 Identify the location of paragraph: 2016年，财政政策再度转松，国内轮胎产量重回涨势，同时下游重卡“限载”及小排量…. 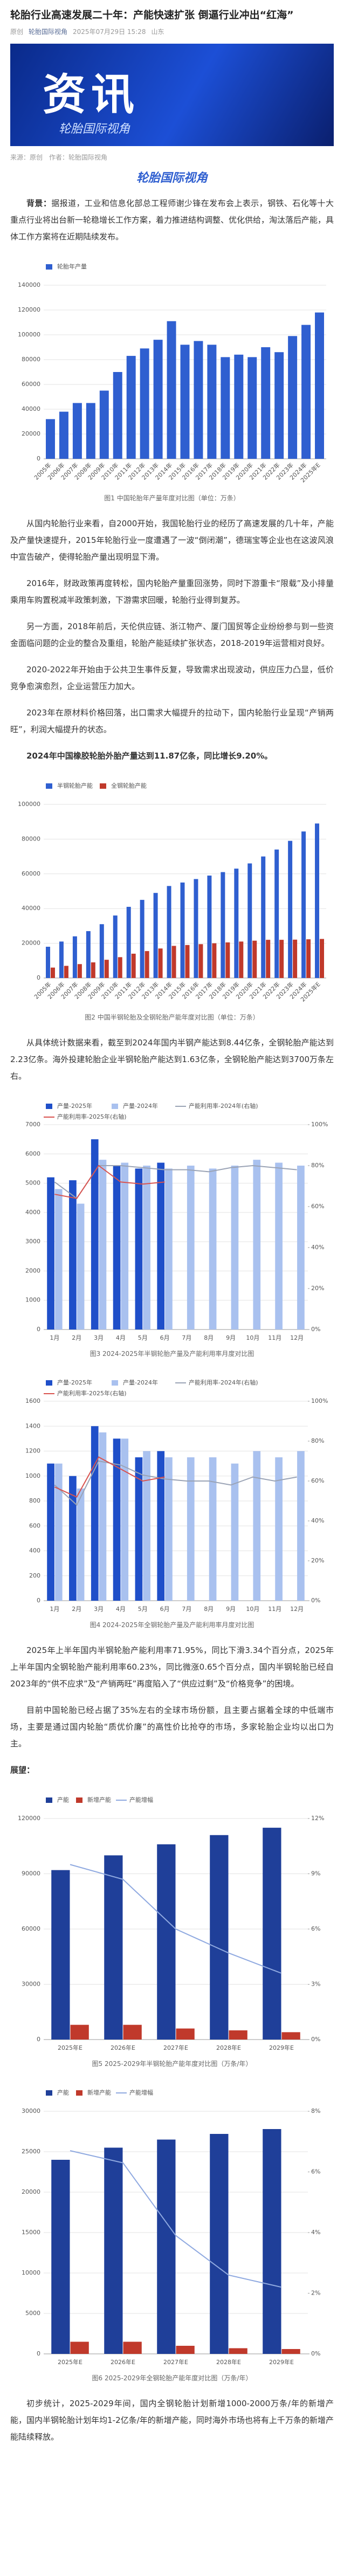
(172, 591).